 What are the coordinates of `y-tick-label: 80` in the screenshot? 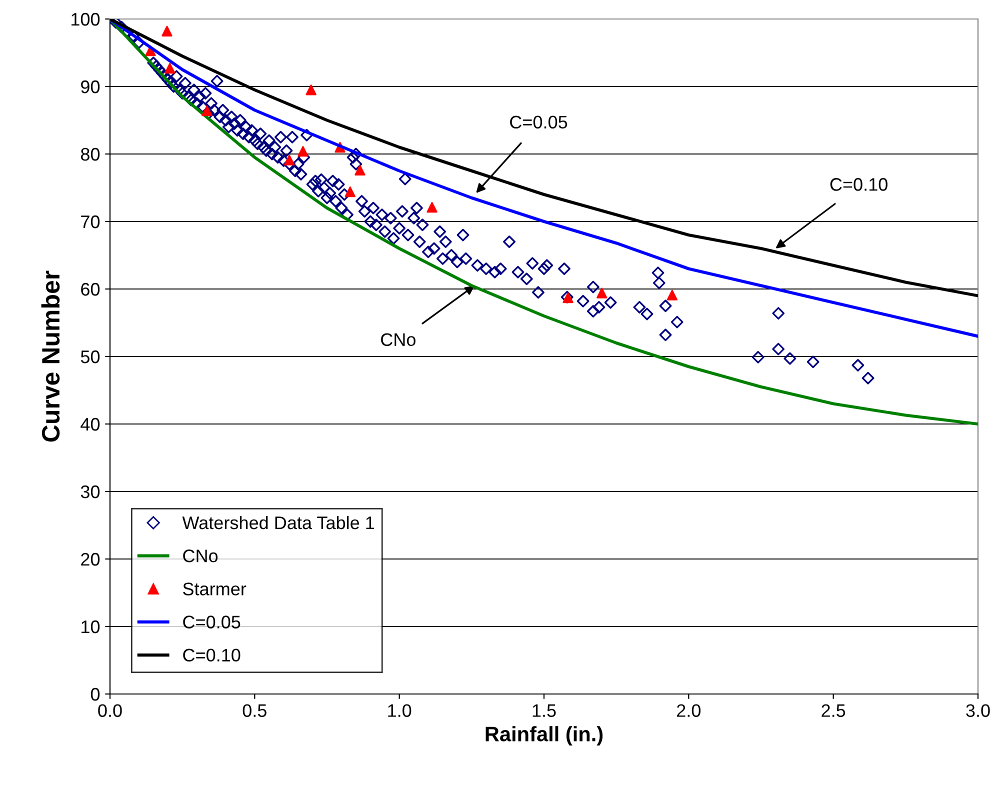 It's located at (90, 154).